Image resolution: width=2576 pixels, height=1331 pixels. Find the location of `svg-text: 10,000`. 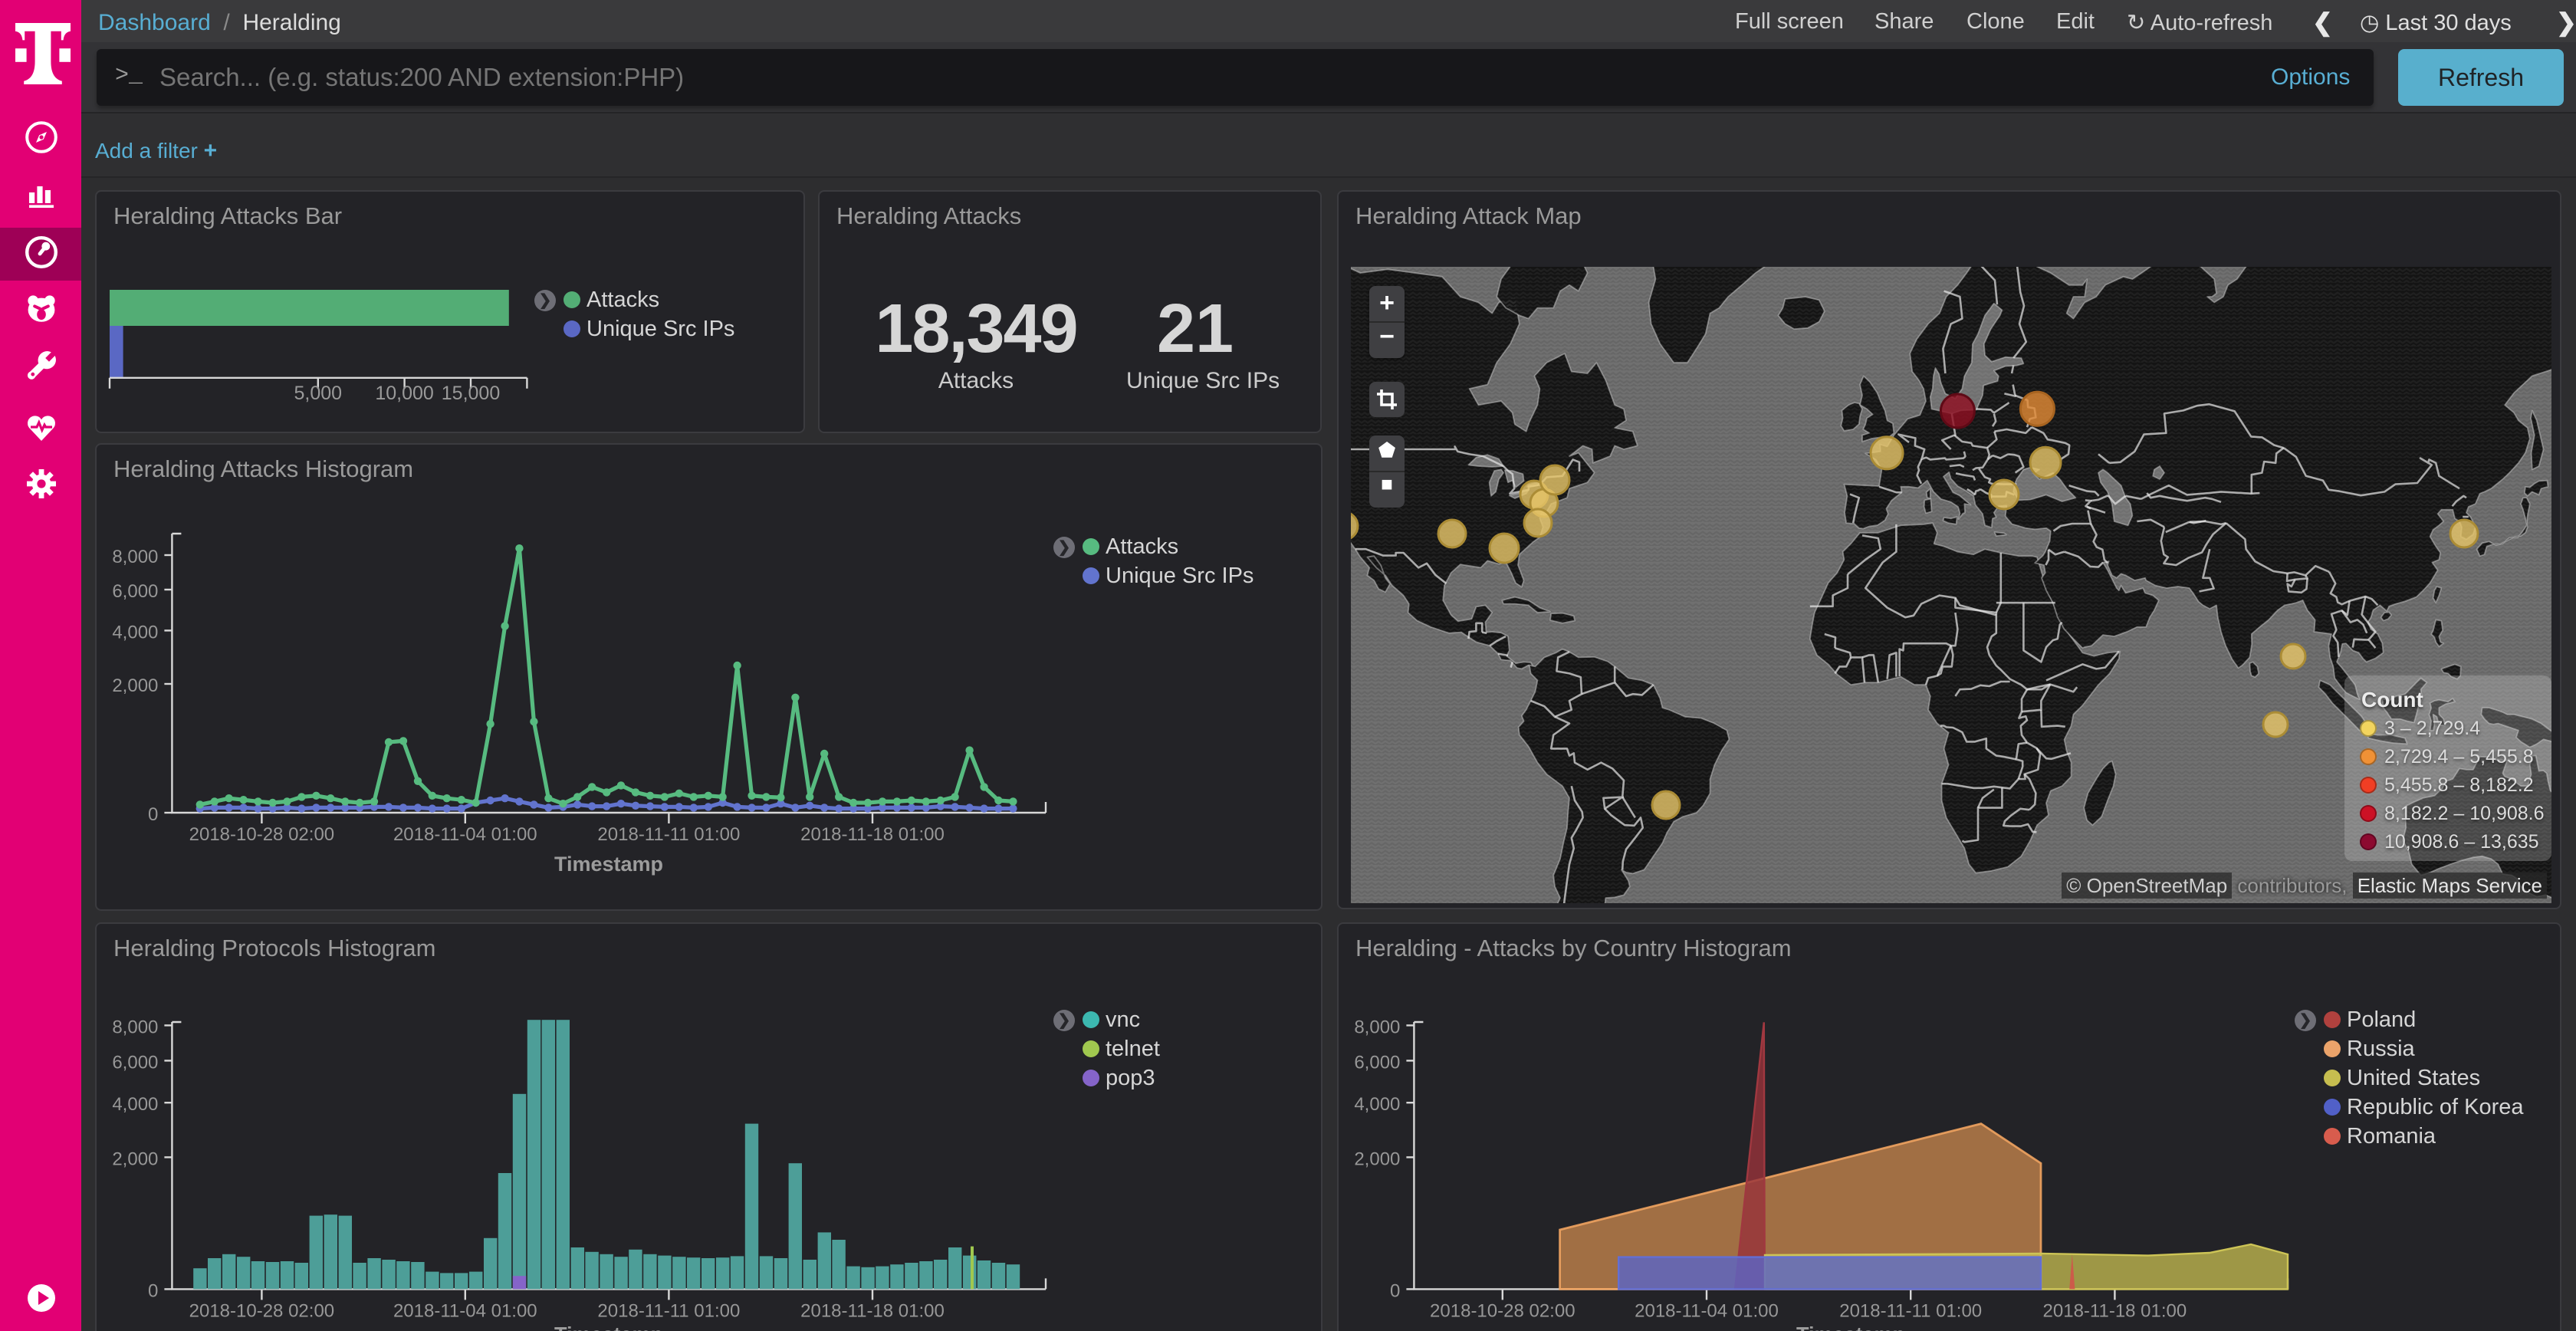

svg-text: 10,000 is located at coordinates (404, 393).